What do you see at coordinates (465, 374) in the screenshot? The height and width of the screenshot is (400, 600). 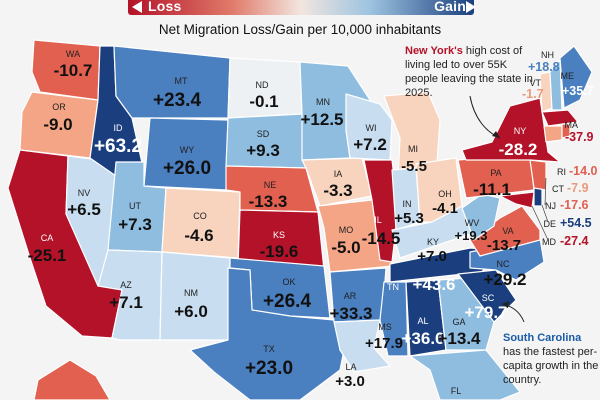 I see `state-FL` at bounding box center [465, 374].